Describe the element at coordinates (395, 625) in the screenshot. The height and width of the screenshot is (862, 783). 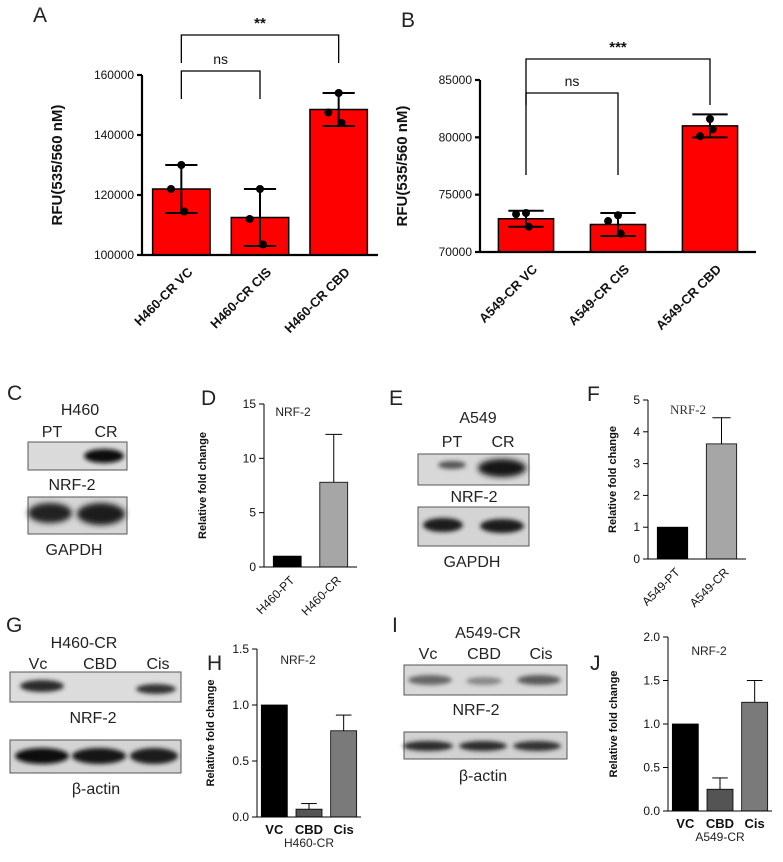
I see `panel-letter-i: I` at that location.